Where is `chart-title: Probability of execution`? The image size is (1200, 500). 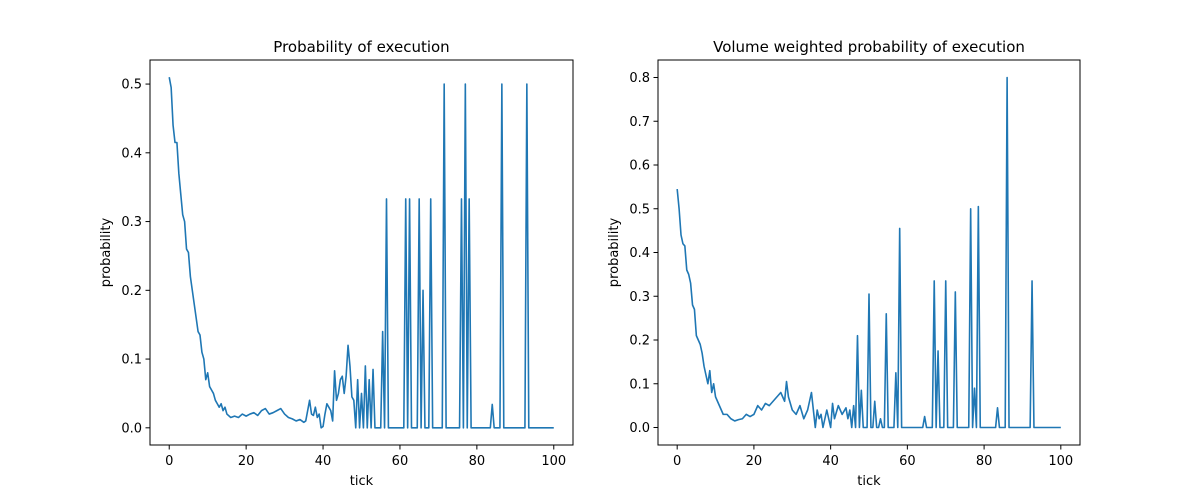
chart-title: Probability of execution is located at coordinates (361, 47).